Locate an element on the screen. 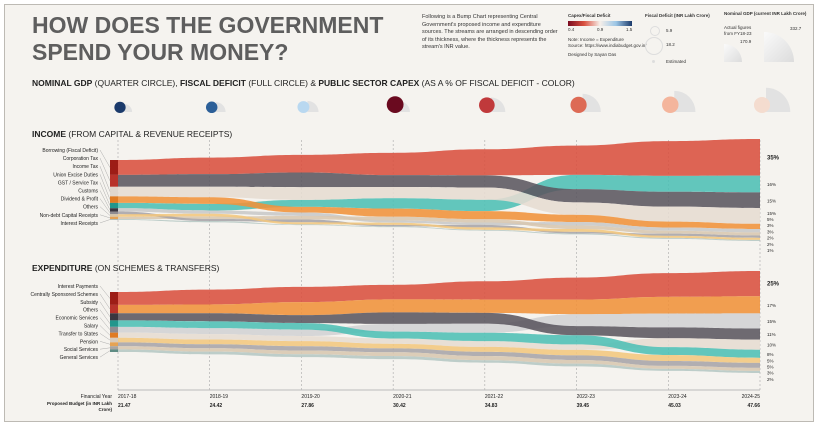 This screenshot has height=426, width=820. income-label: Union Excise Duties is located at coordinates (75, 175).